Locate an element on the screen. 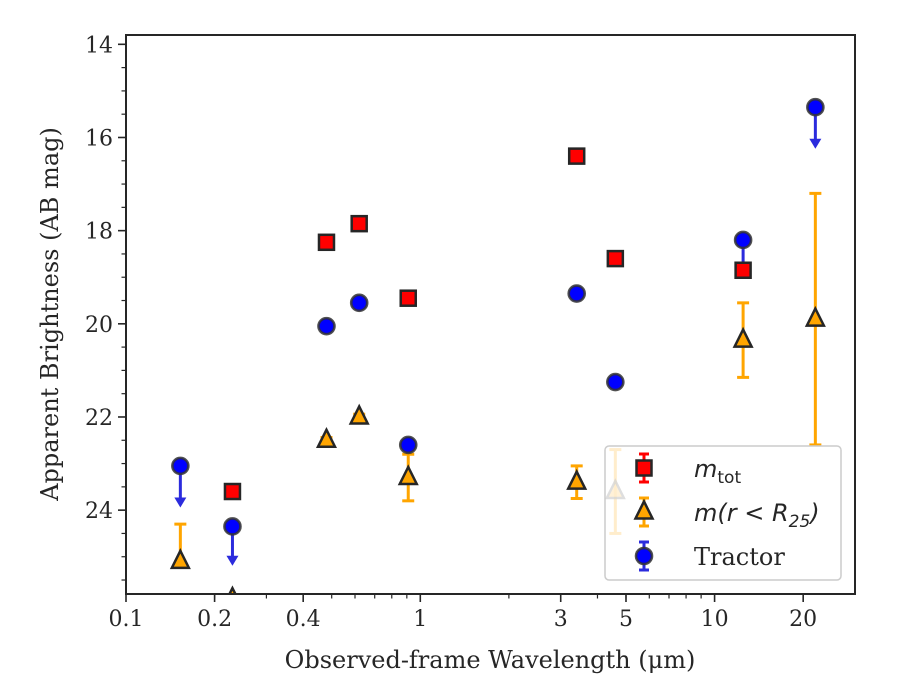 The width and height of the screenshot is (900, 700). x-tick-label: 3 is located at coordinates (561, 619).